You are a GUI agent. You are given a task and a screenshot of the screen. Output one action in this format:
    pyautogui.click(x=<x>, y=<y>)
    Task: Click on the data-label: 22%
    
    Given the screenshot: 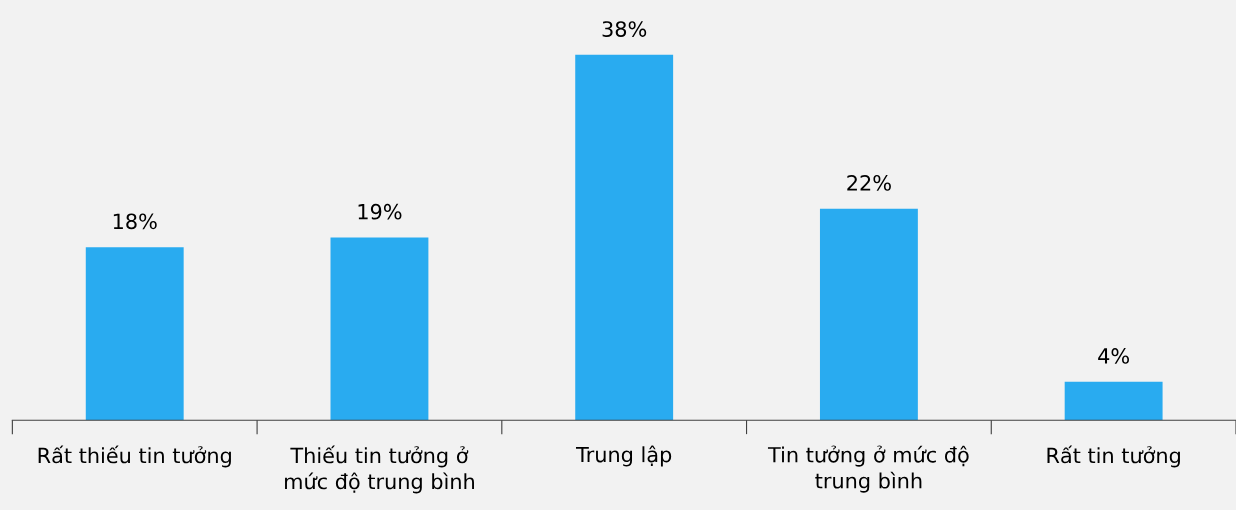 What is the action you would take?
    pyautogui.click(x=869, y=182)
    